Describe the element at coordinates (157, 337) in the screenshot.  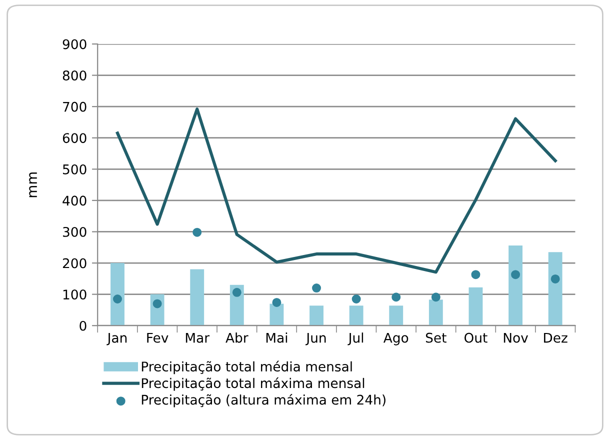
I see `x-tick-label: Fev` at that location.